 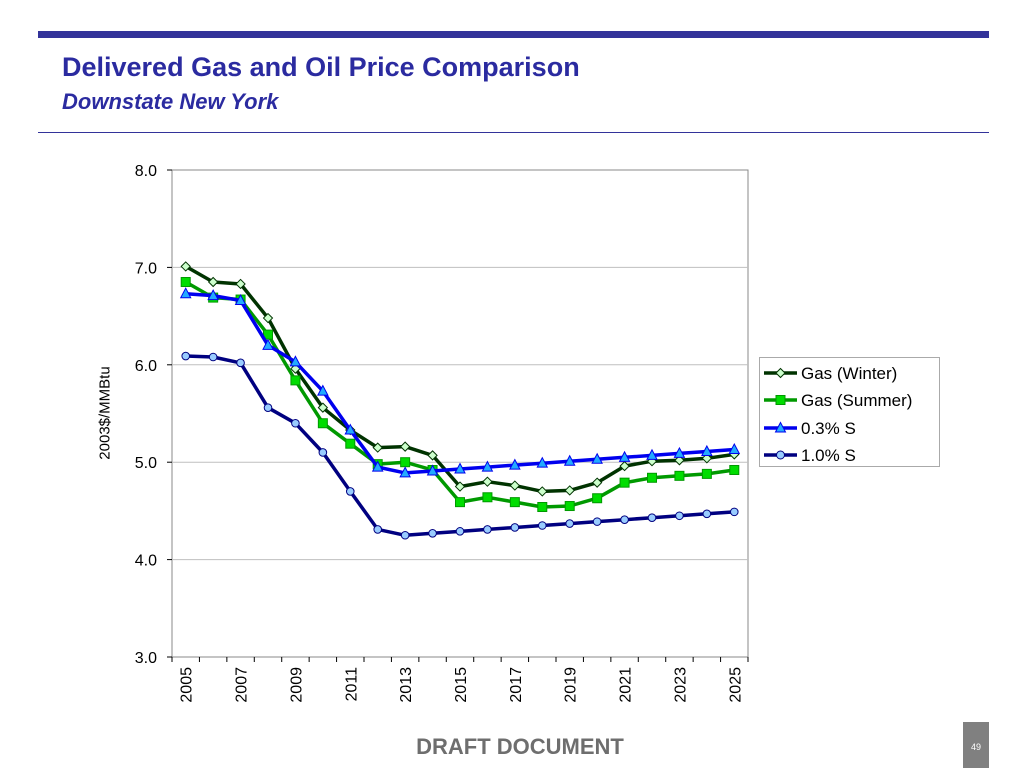 I want to click on y-tick-label: 8.0, so click(x=146, y=171).